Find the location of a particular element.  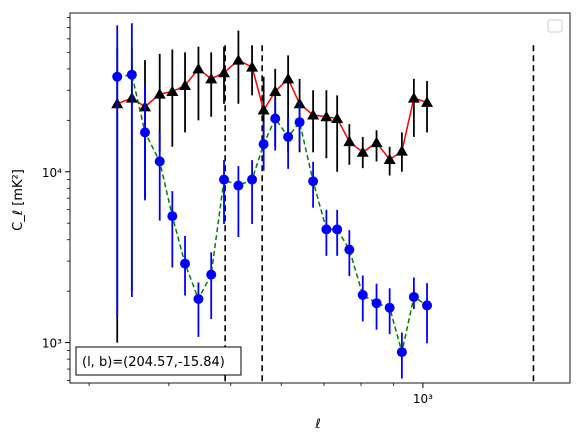

y-tick-label: 10³ is located at coordinates (52, 344).